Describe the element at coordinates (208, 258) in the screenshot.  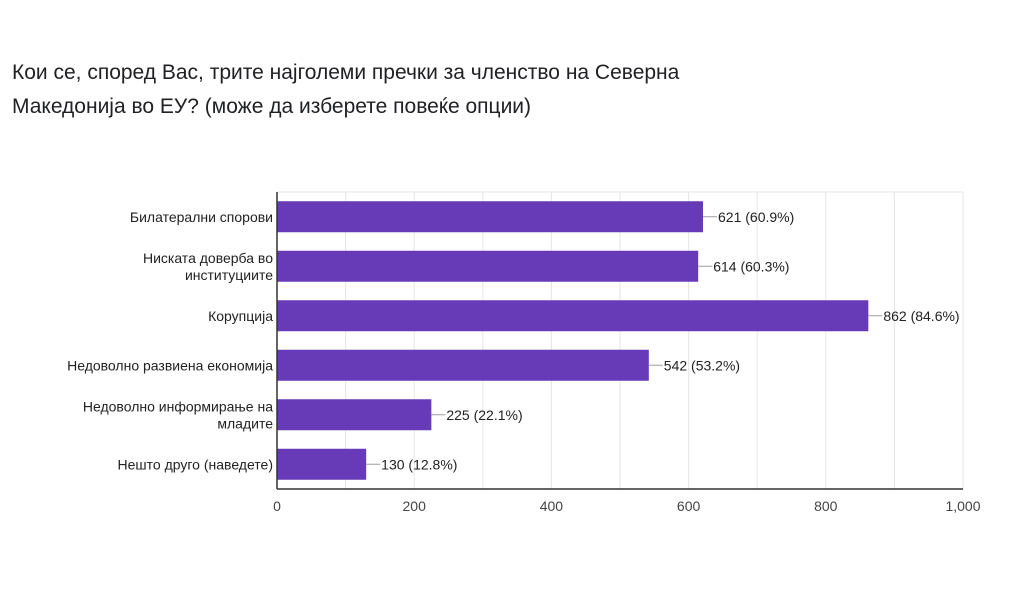
I see `category-label-line: Ниската доверба во` at that location.